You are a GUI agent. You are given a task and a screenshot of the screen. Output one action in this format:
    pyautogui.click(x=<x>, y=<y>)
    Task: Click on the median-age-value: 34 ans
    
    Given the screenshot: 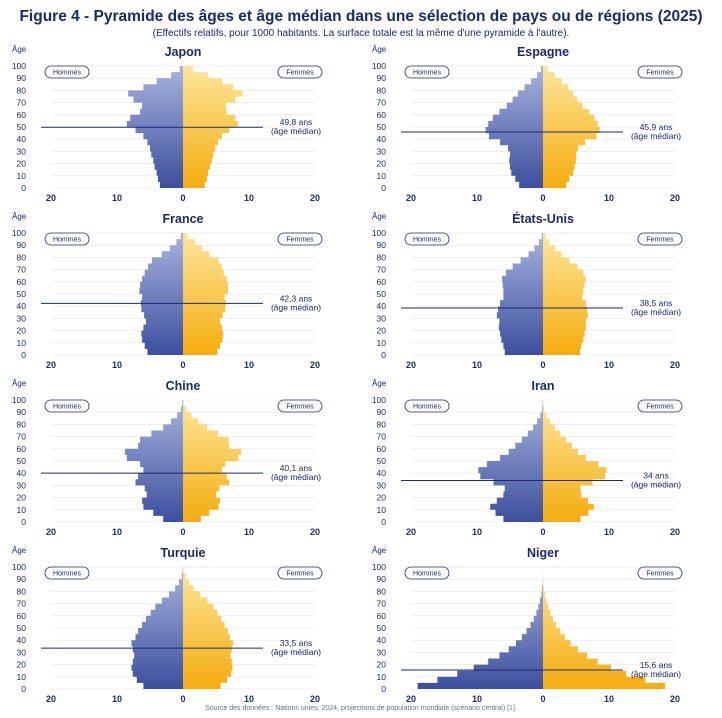 What is the action you would take?
    pyautogui.click(x=656, y=476)
    